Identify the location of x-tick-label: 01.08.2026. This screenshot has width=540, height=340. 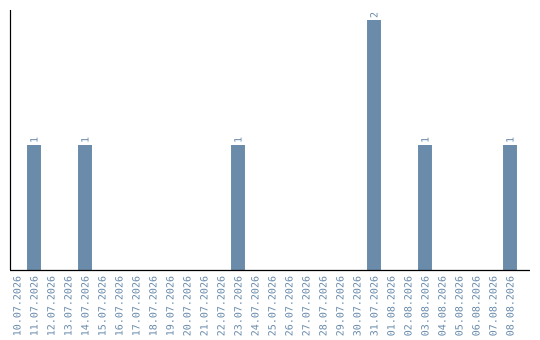
(392, 306).